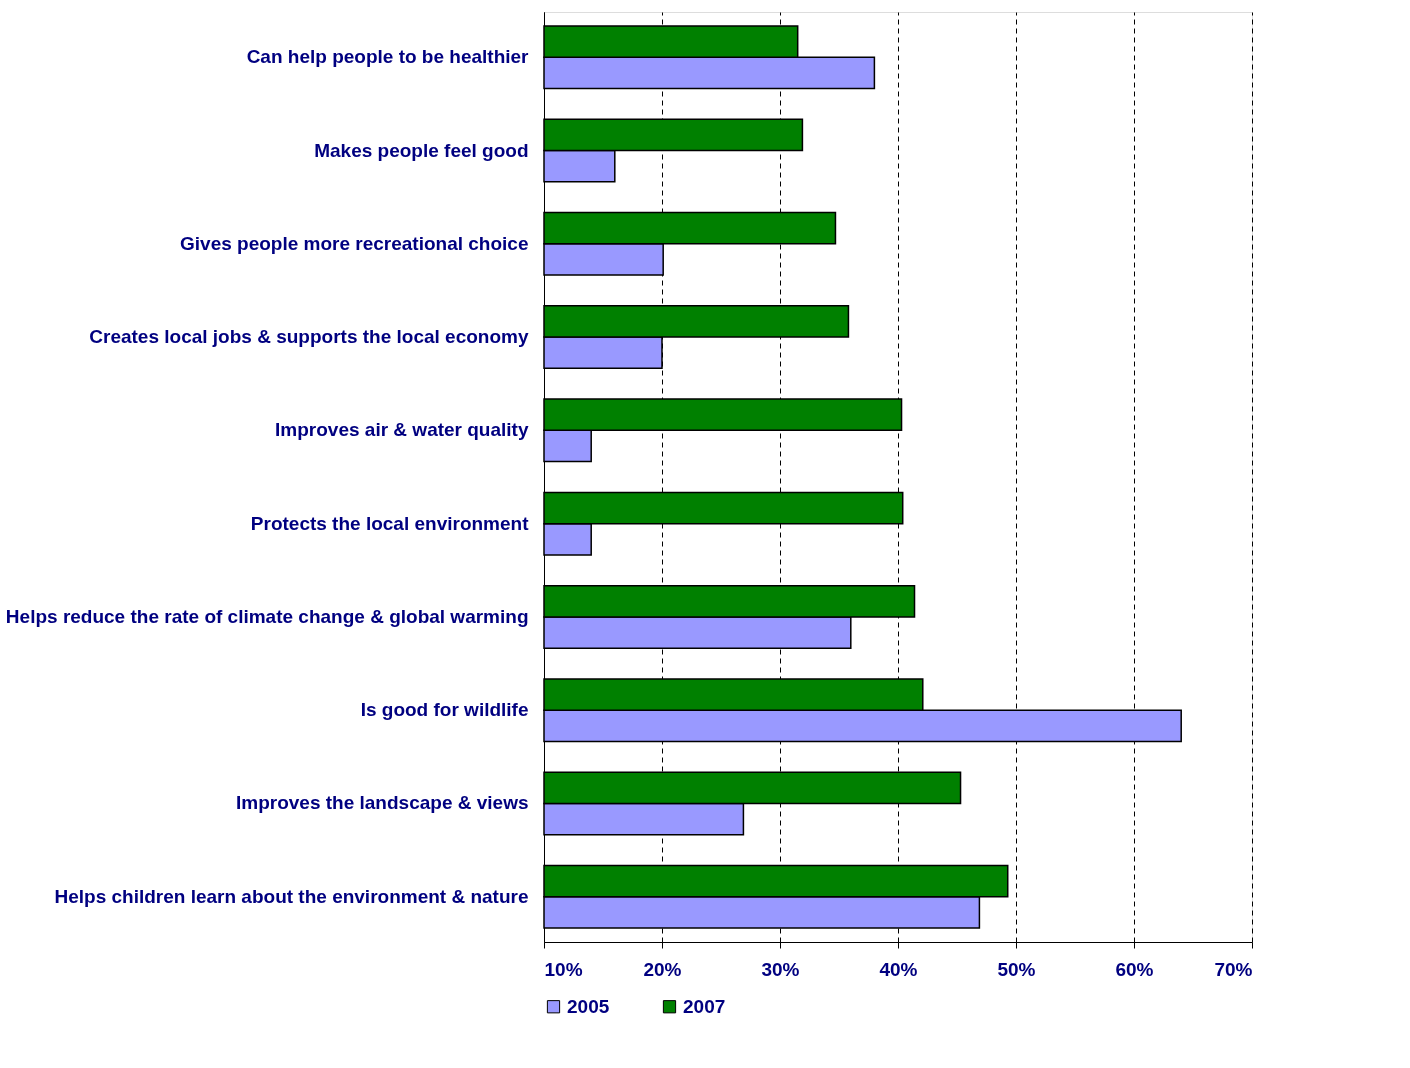 The image size is (1410, 1068). I want to click on y-tick-label: Makes people feel good, so click(421, 150).